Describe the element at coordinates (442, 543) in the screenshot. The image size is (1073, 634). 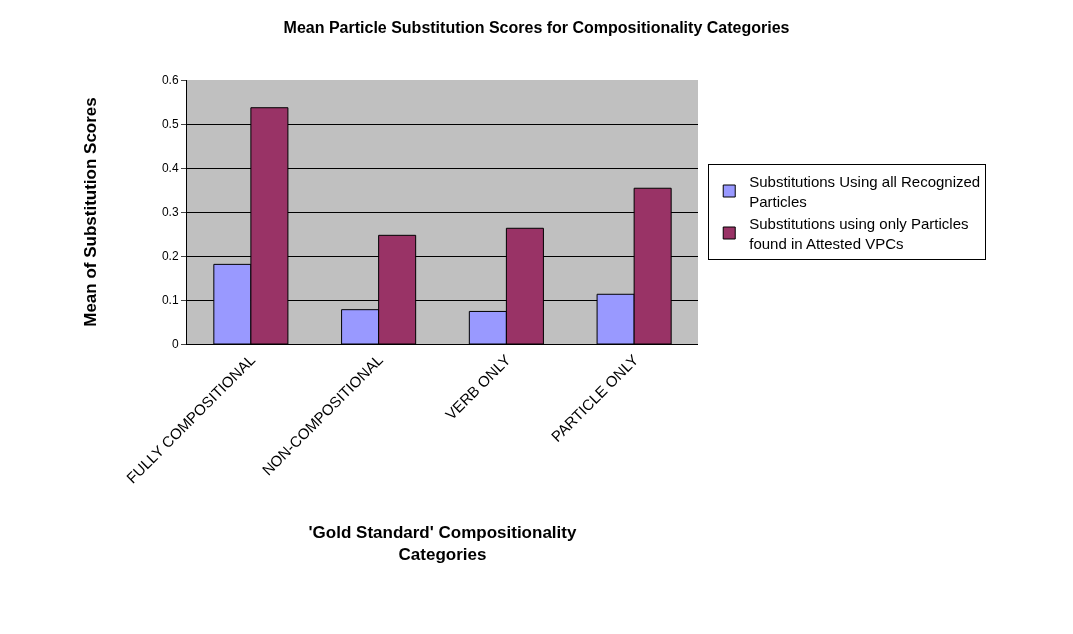
I see `x-axis-title: 'Gold Standard' Compositionality Categories` at that location.